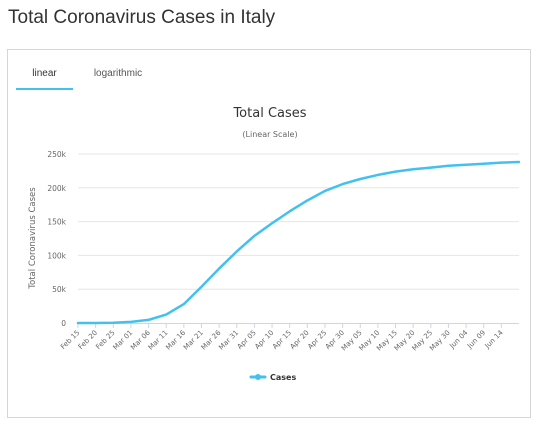  What do you see at coordinates (56, 154) in the screenshot?
I see `y-tick-label: 250k` at bounding box center [56, 154].